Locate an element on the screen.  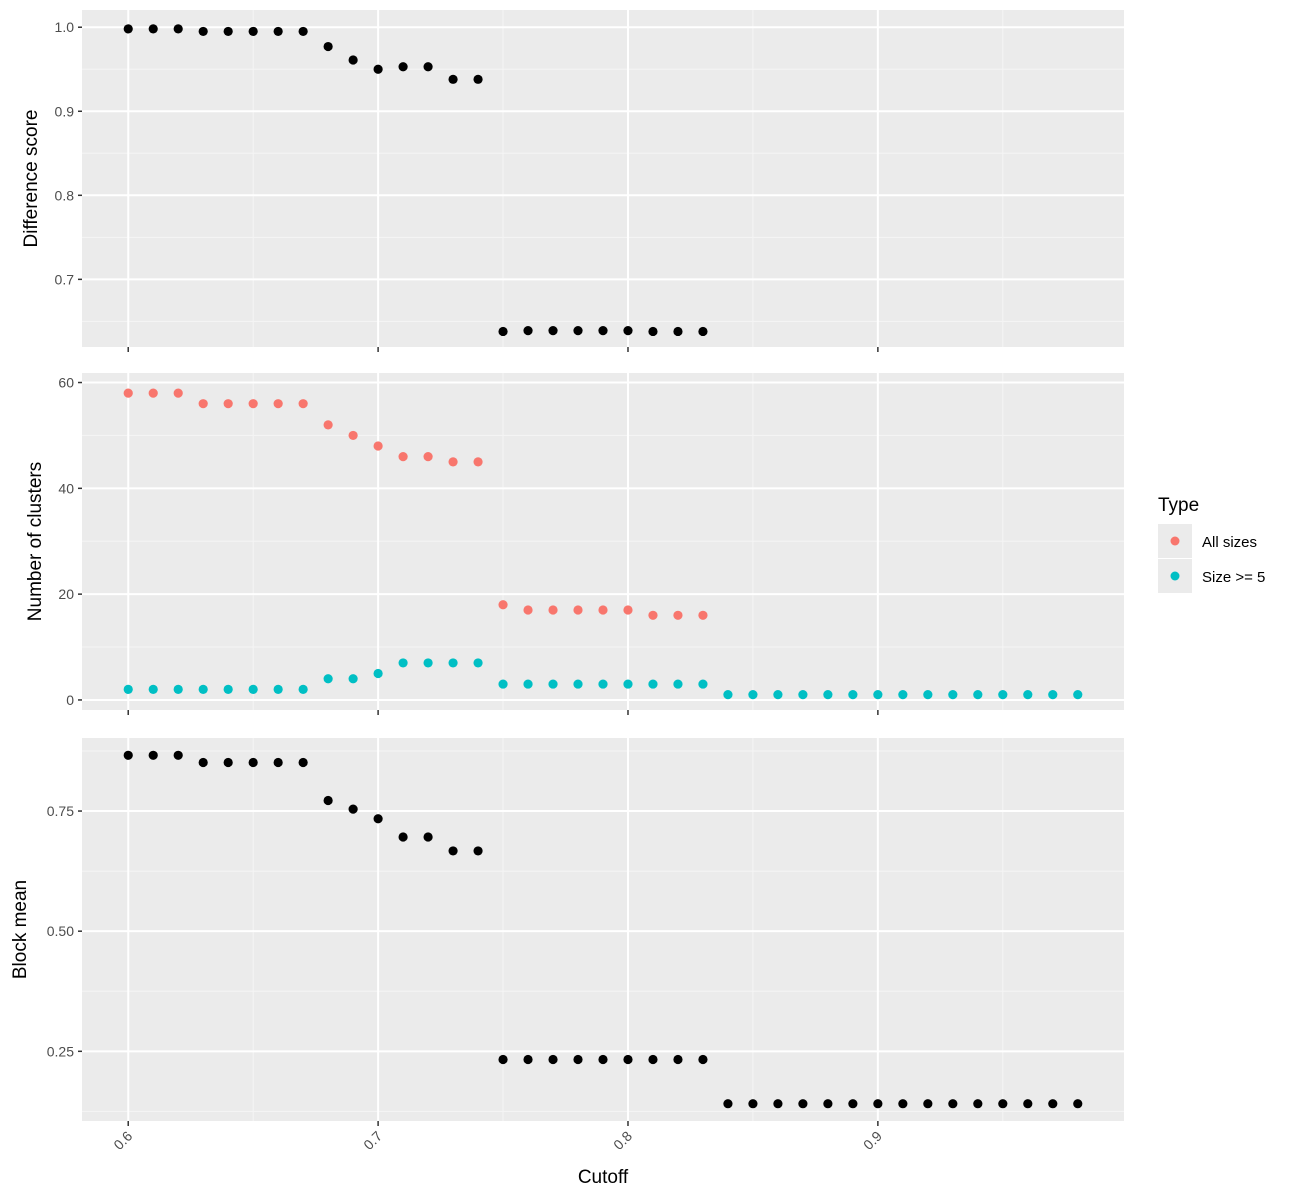
y-tick-label: 20 is located at coordinates (66, 594).